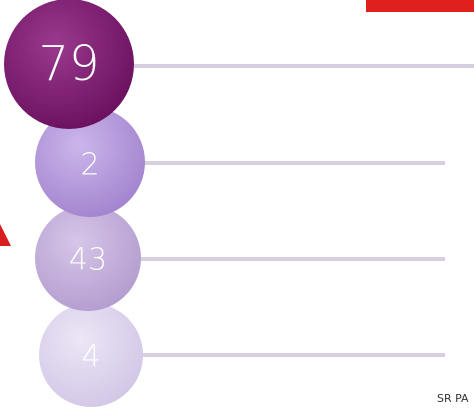  I want to click on footer-text: SR PA, so click(453, 398).